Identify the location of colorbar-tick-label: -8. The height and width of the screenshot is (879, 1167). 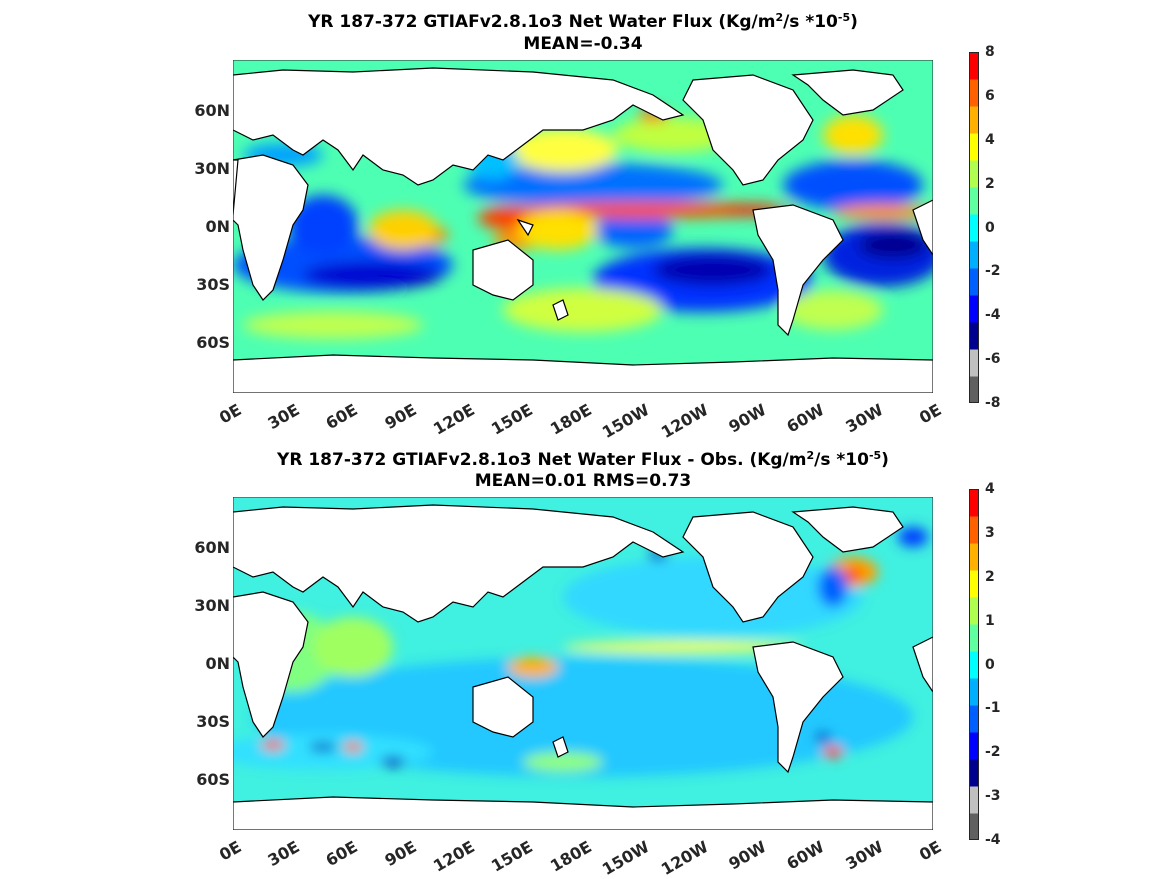
(993, 403).